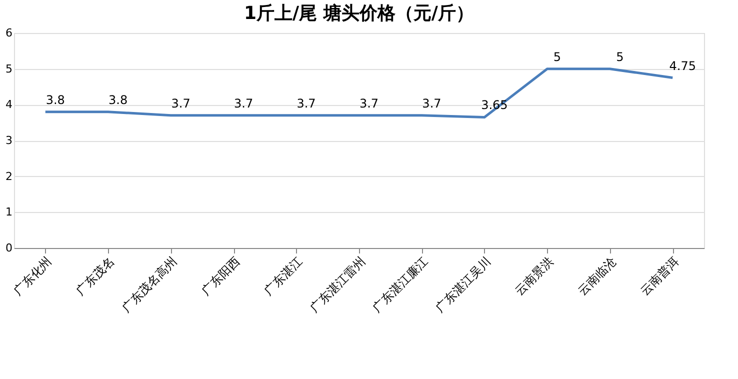 Image resolution: width=738 pixels, height=379 pixels. Describe the element at coordinates (682, 65) in the screenshot. I see `data-label: 4.75` at that location.